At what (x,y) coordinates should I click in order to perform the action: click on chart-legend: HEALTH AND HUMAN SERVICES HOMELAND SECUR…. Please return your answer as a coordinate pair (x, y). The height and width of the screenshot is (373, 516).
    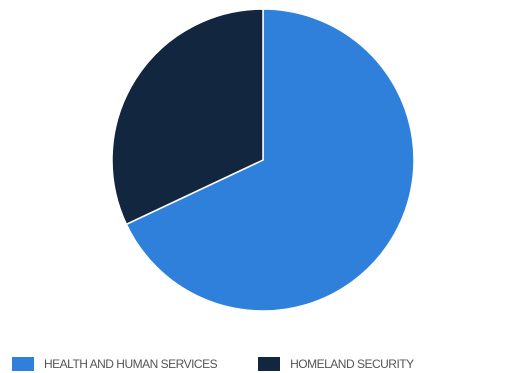
    Looking at the image, I should click on (264, 364).